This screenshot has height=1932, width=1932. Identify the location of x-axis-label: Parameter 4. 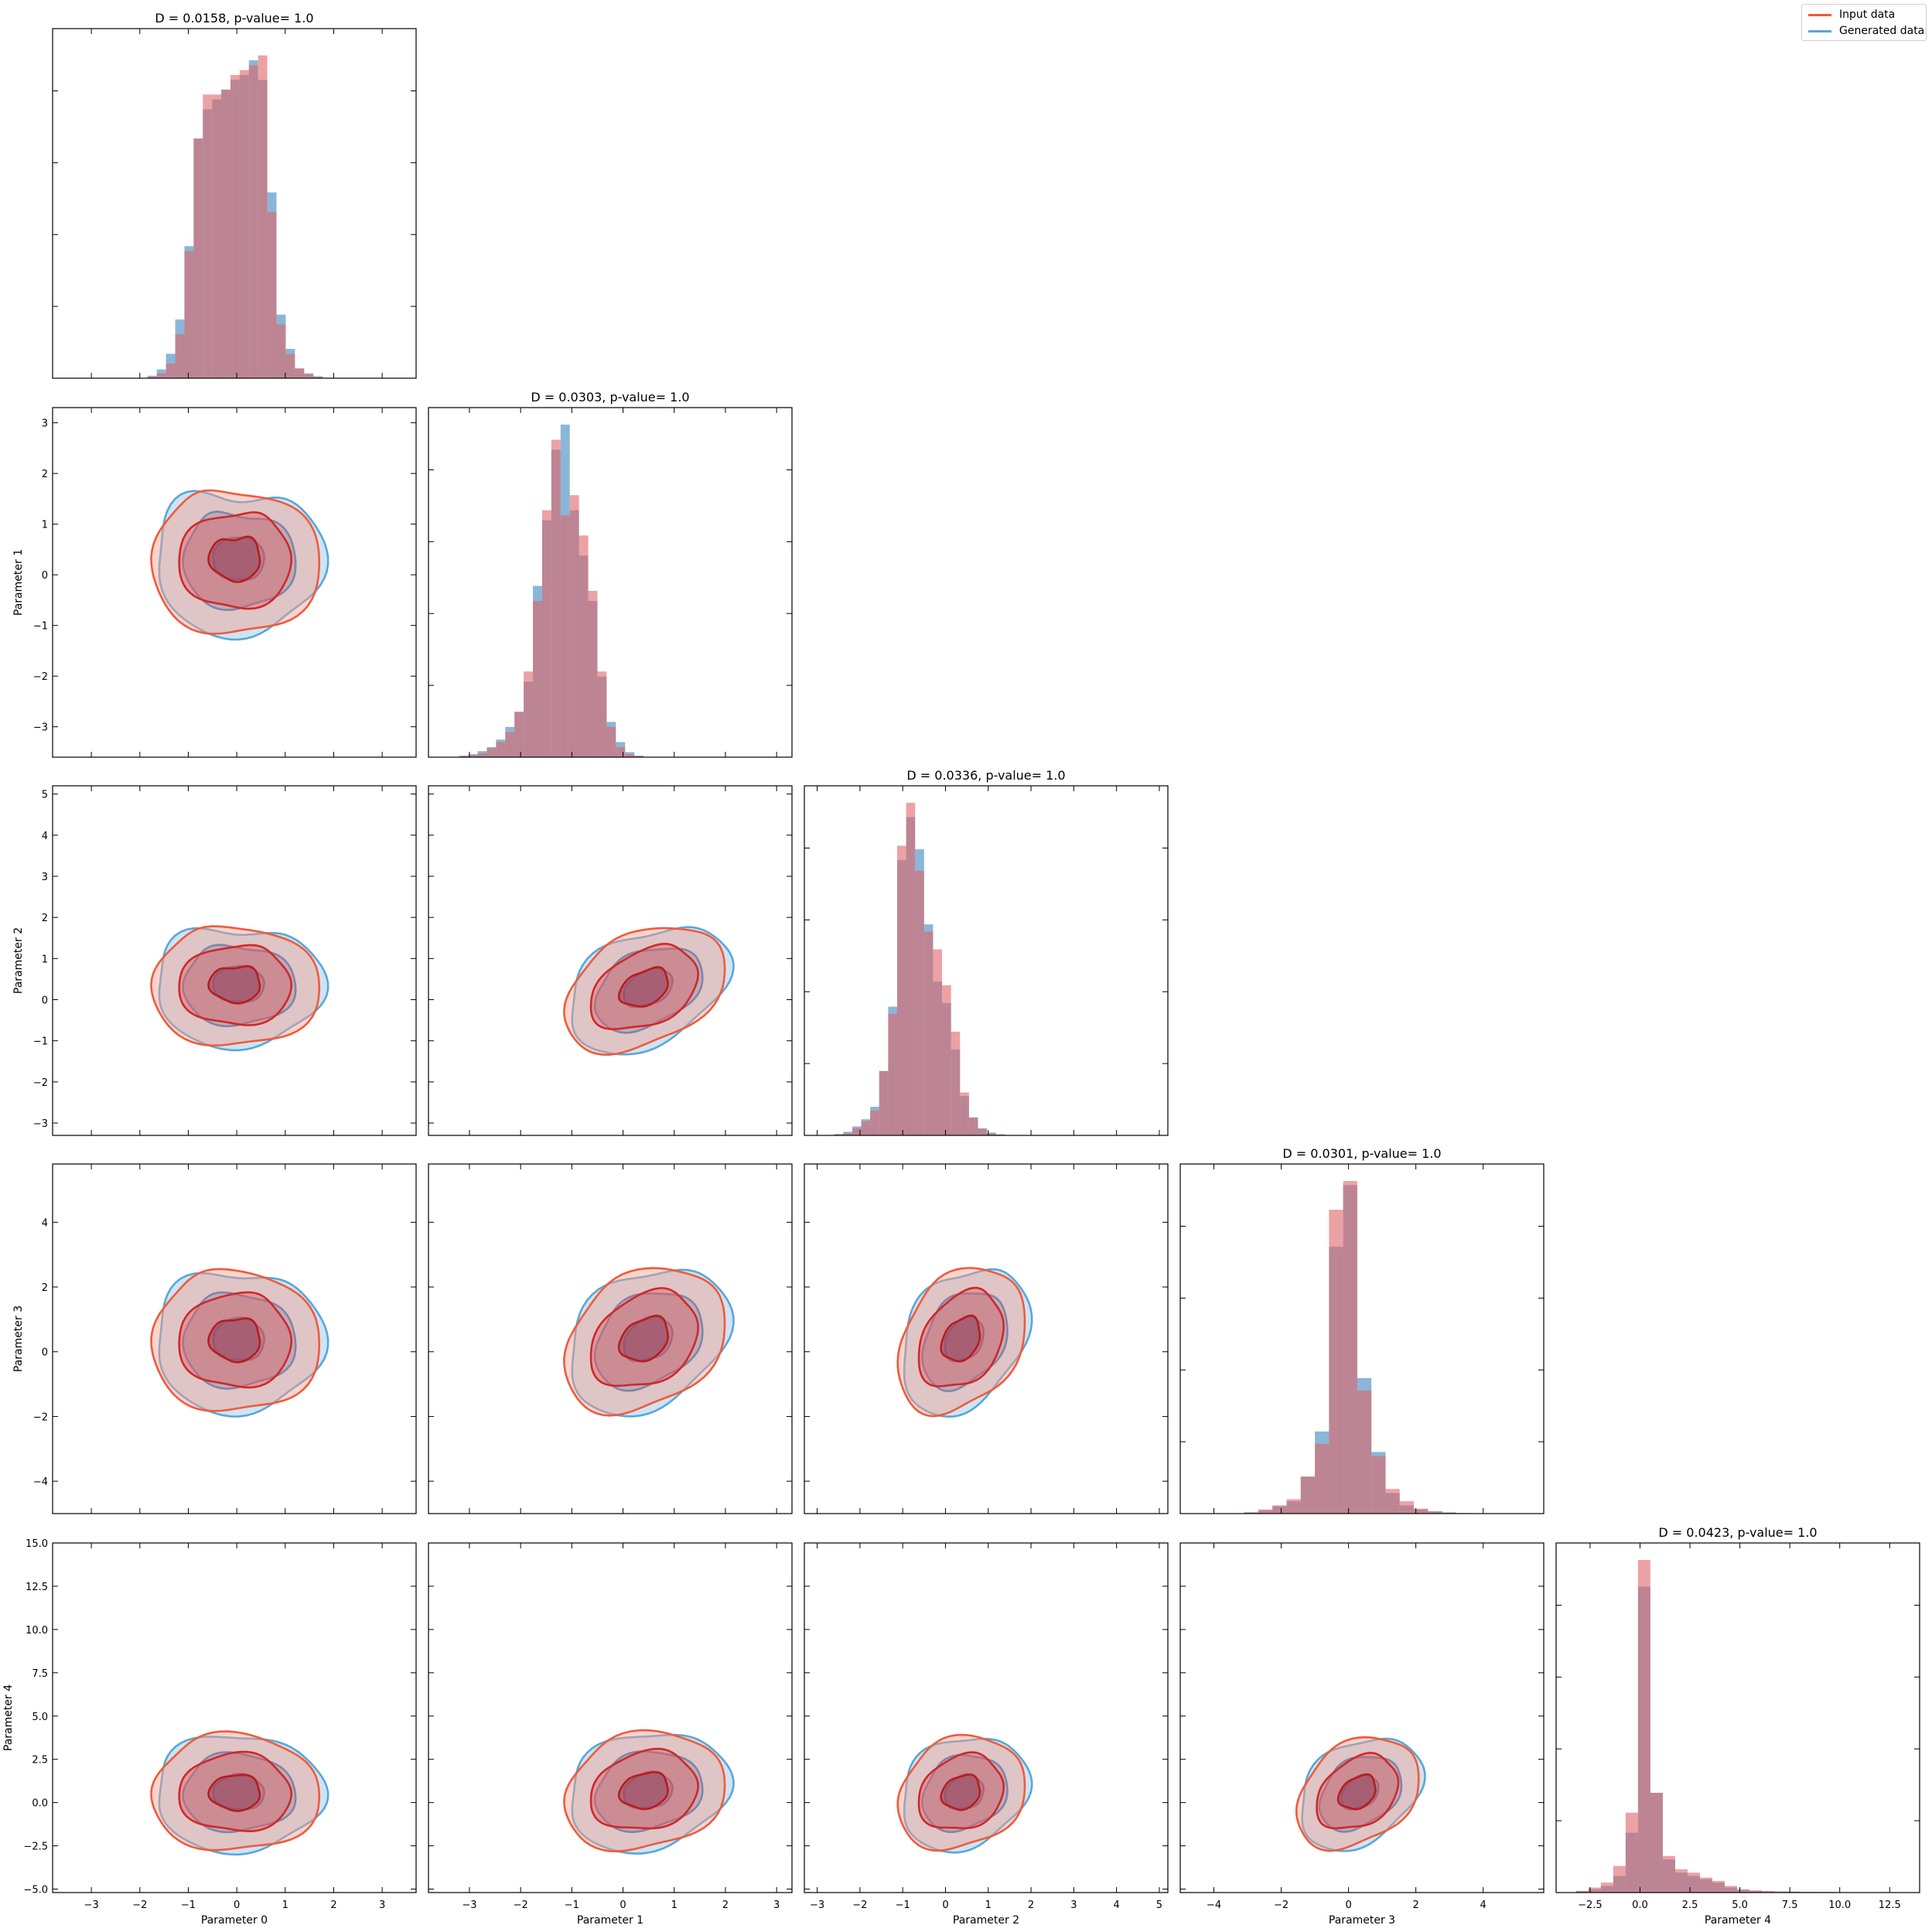
(1738, 1920).